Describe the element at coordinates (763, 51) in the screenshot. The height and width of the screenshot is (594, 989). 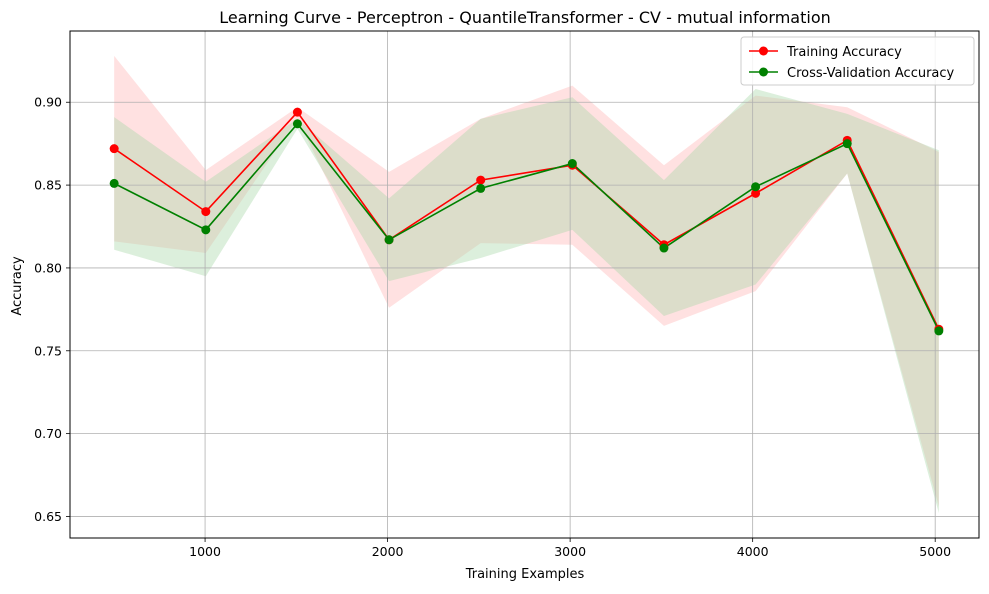
I see `legend-training-marker` at that location.